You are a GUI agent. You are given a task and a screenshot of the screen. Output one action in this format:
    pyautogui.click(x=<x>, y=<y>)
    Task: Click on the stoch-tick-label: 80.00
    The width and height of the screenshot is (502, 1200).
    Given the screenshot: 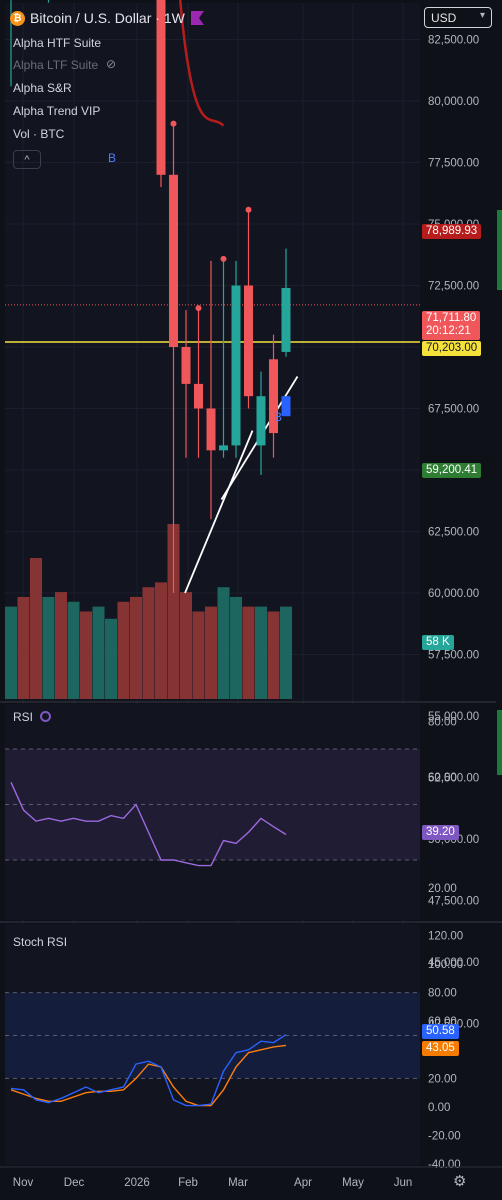 What is the action you would take?
    pyautogui.click(x=442, y=994)
    